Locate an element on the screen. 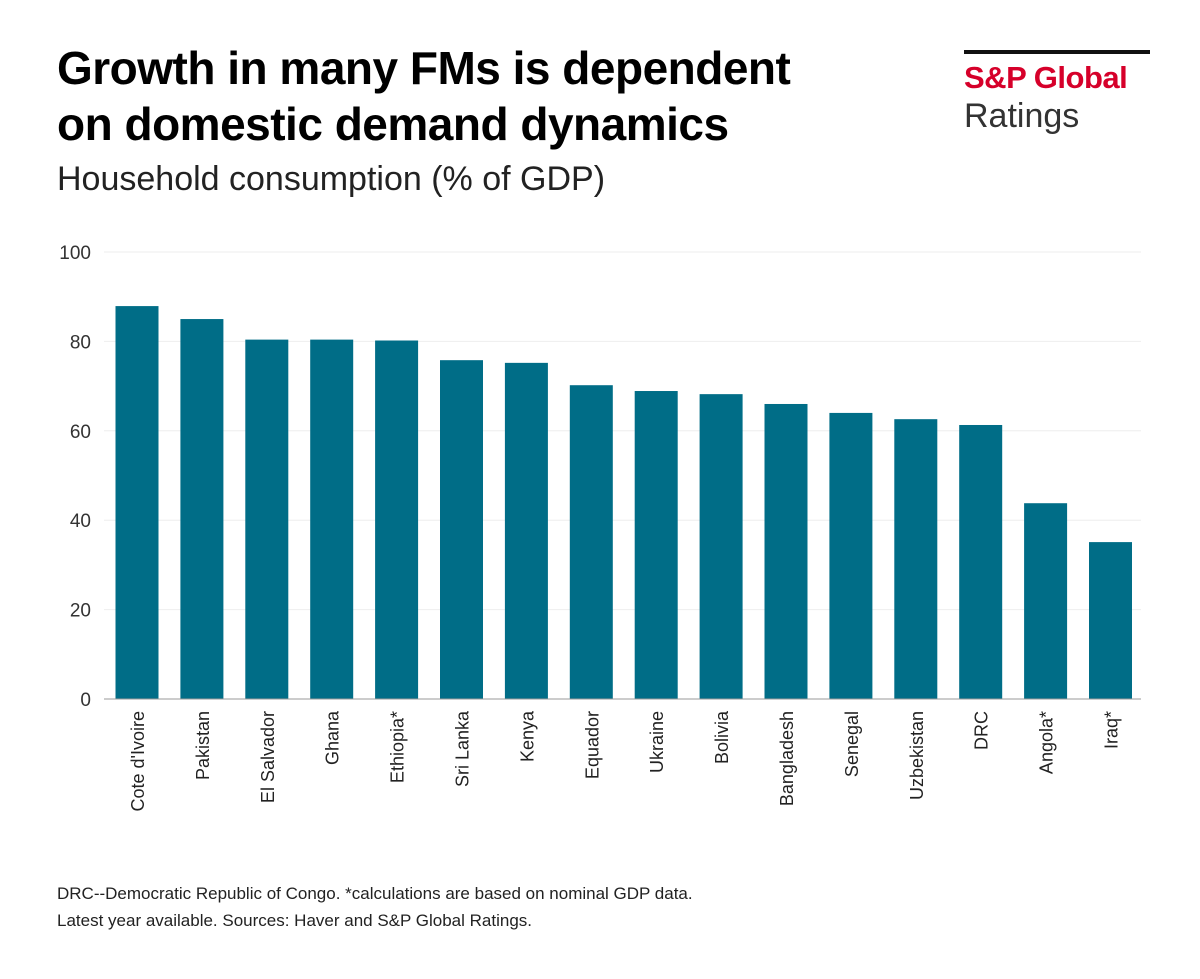 The image size is (1200, 979). bar-drc is located at coordinates (981, 561).